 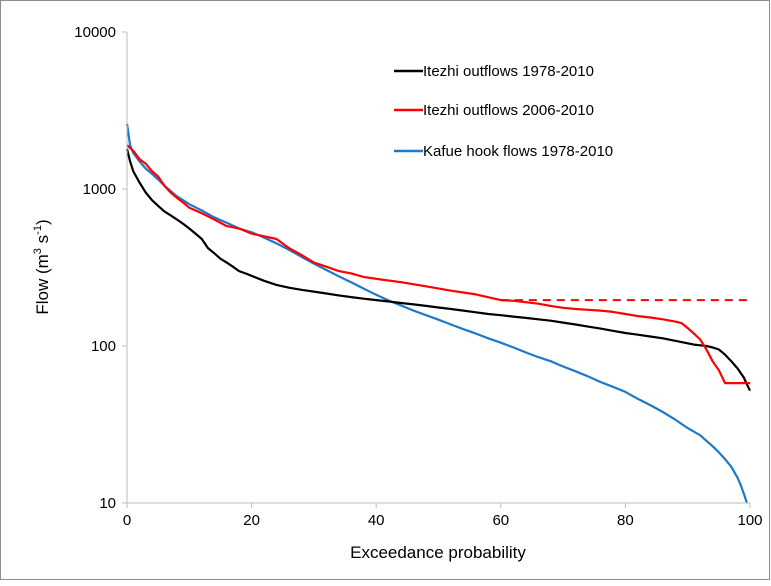 What do you see at coordinates (42, 284) in the screenshot?
I see `y-axis-label-prefix: Flow (m` at bounding box center [42, 284].